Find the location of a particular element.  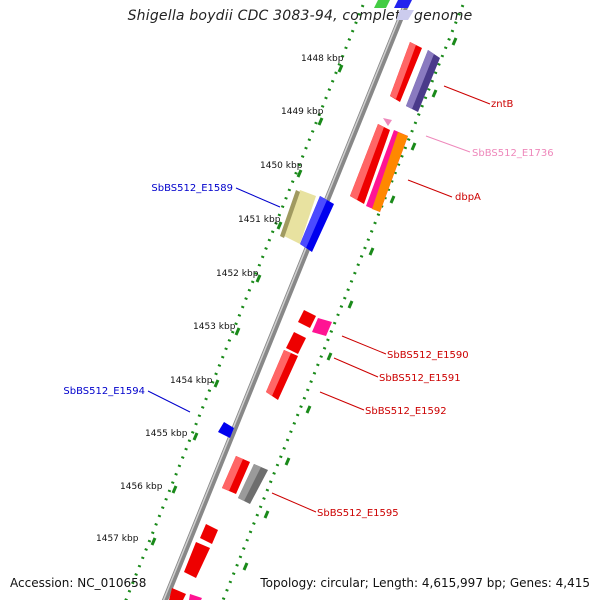

gene-label-zntB: zntB is located at coordinates (502, 104).